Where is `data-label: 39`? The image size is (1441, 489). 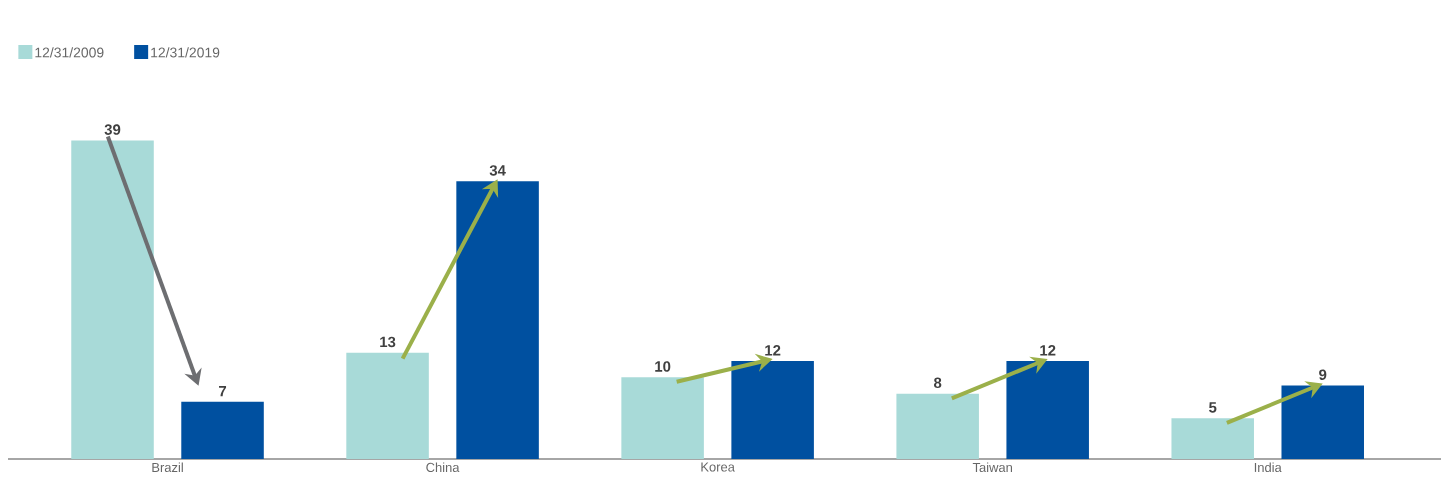 data-label: 39 is located at coordinates (112, 129).